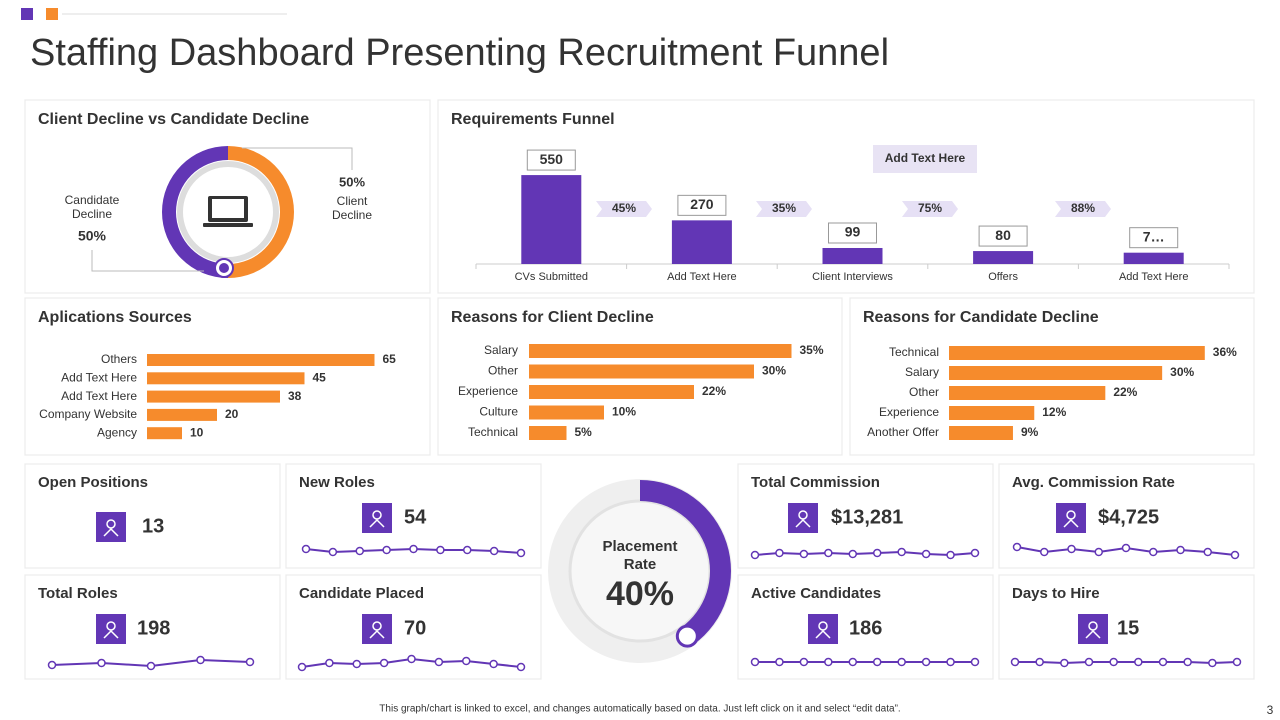  What do you see at coordinates (867, 517) in the screenshot?
I see `kpi-value: $13,281` at bounding box center [867, 517].